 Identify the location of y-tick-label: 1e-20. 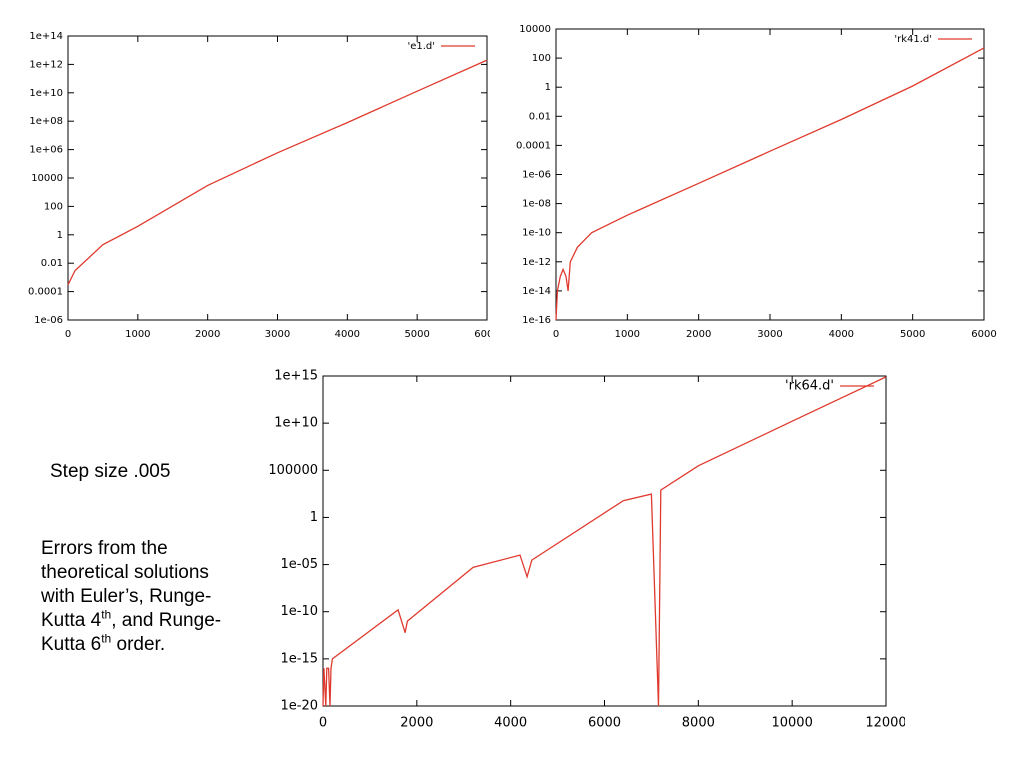
(299, 706).